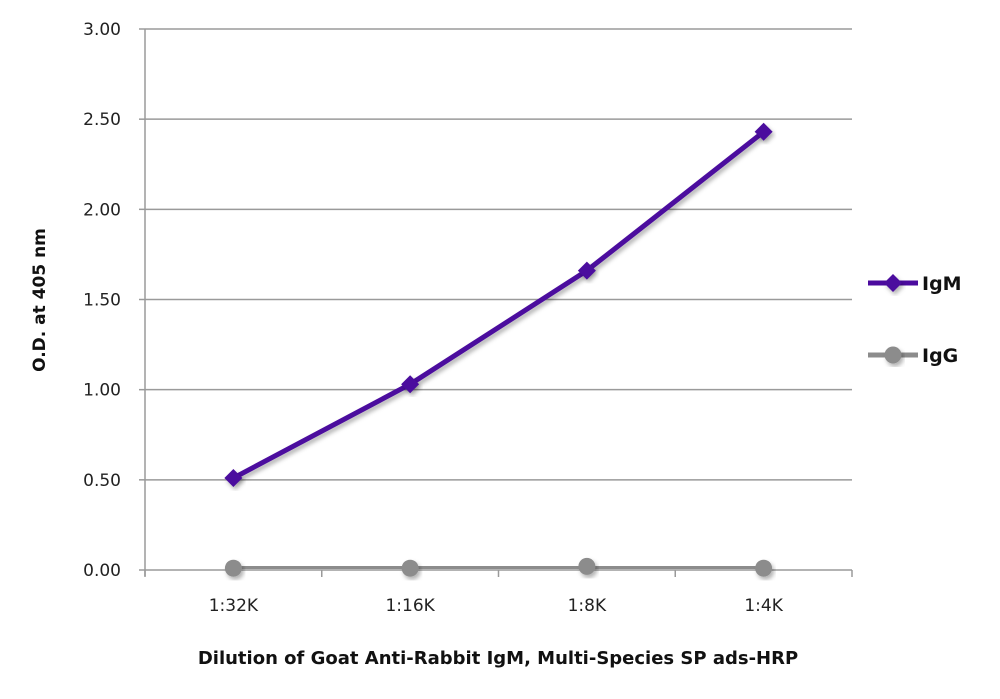 The width and height of the screenshot is (1000, 699). What do you see at coordinates (498, 567) in the screenshot?
I see `series-line-igg` at bounding box center [498, 567].